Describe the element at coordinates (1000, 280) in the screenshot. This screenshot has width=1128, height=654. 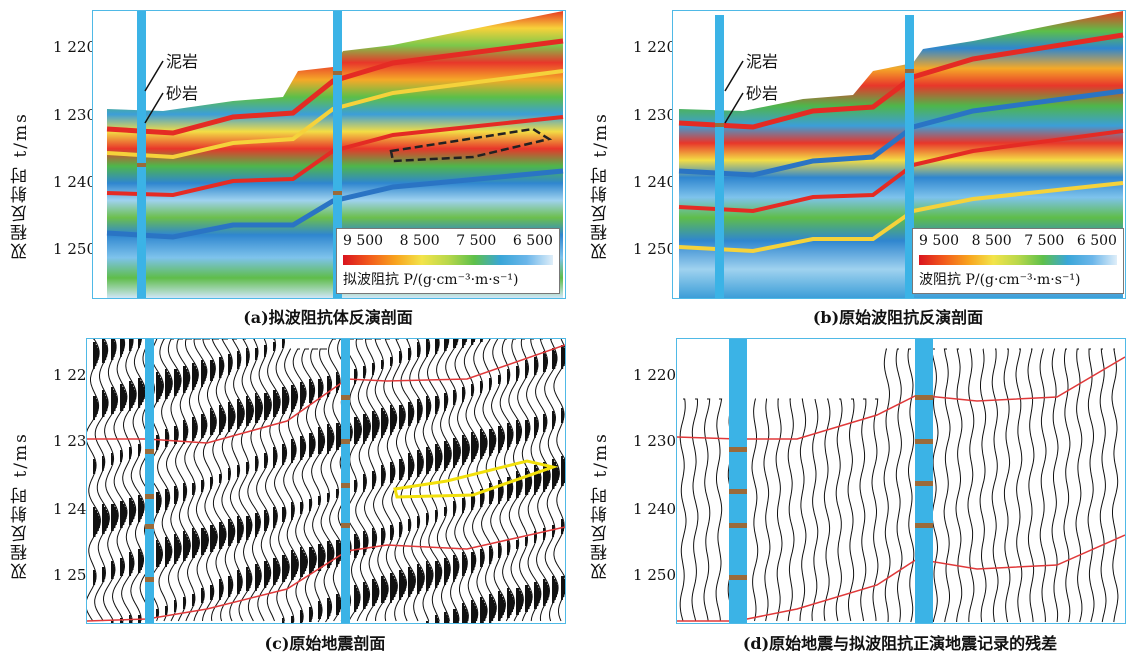
I see `colorbar-title: 波阻抗 P/(g·cm⁻³·m·s⁻¹)` at that location.